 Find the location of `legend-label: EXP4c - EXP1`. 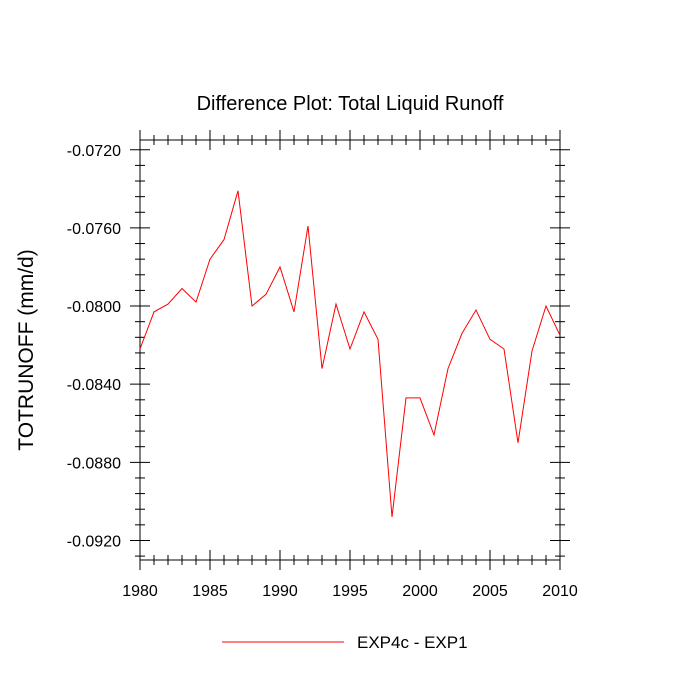

legend-label: EXP4c - EXP1 is located at coordinates (412, 642).